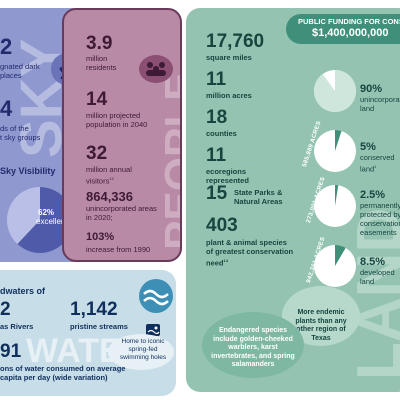  Describe the element at coordinates (46, 212) in the screenshot. I see `sky-pie-percent: 62%` at that location.